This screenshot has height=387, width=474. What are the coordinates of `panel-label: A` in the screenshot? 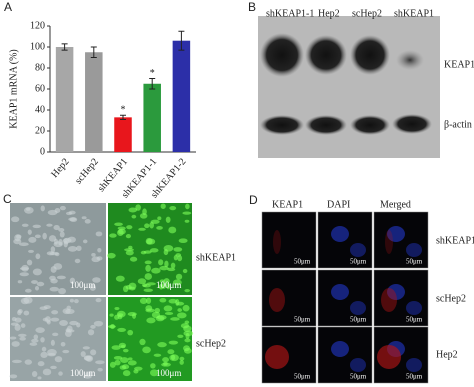 It's located at (8, 7).